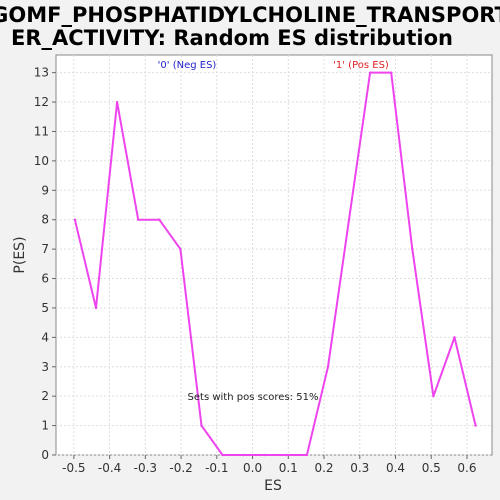  Describe the element at coordinates (250, 15) in the screenshot. I see `chart-title-line-1: GOMF_PHOSPHATIDYLCHOLINE_TRANSPORT` at that location.